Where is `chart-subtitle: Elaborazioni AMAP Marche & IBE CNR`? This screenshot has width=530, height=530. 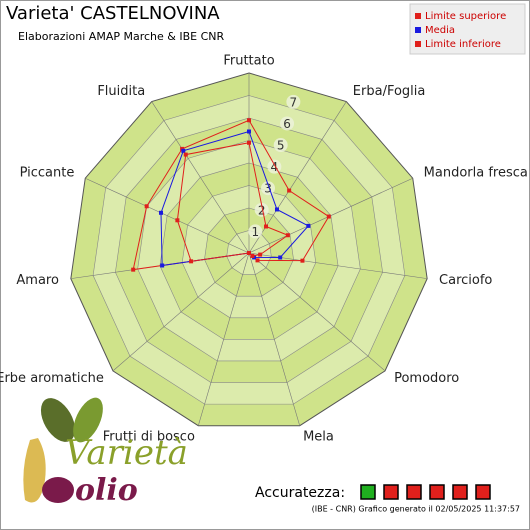
chart-subtitle: Elaborazioni AMAP Marche & IBE CNR is located at coordinates (121, 36).